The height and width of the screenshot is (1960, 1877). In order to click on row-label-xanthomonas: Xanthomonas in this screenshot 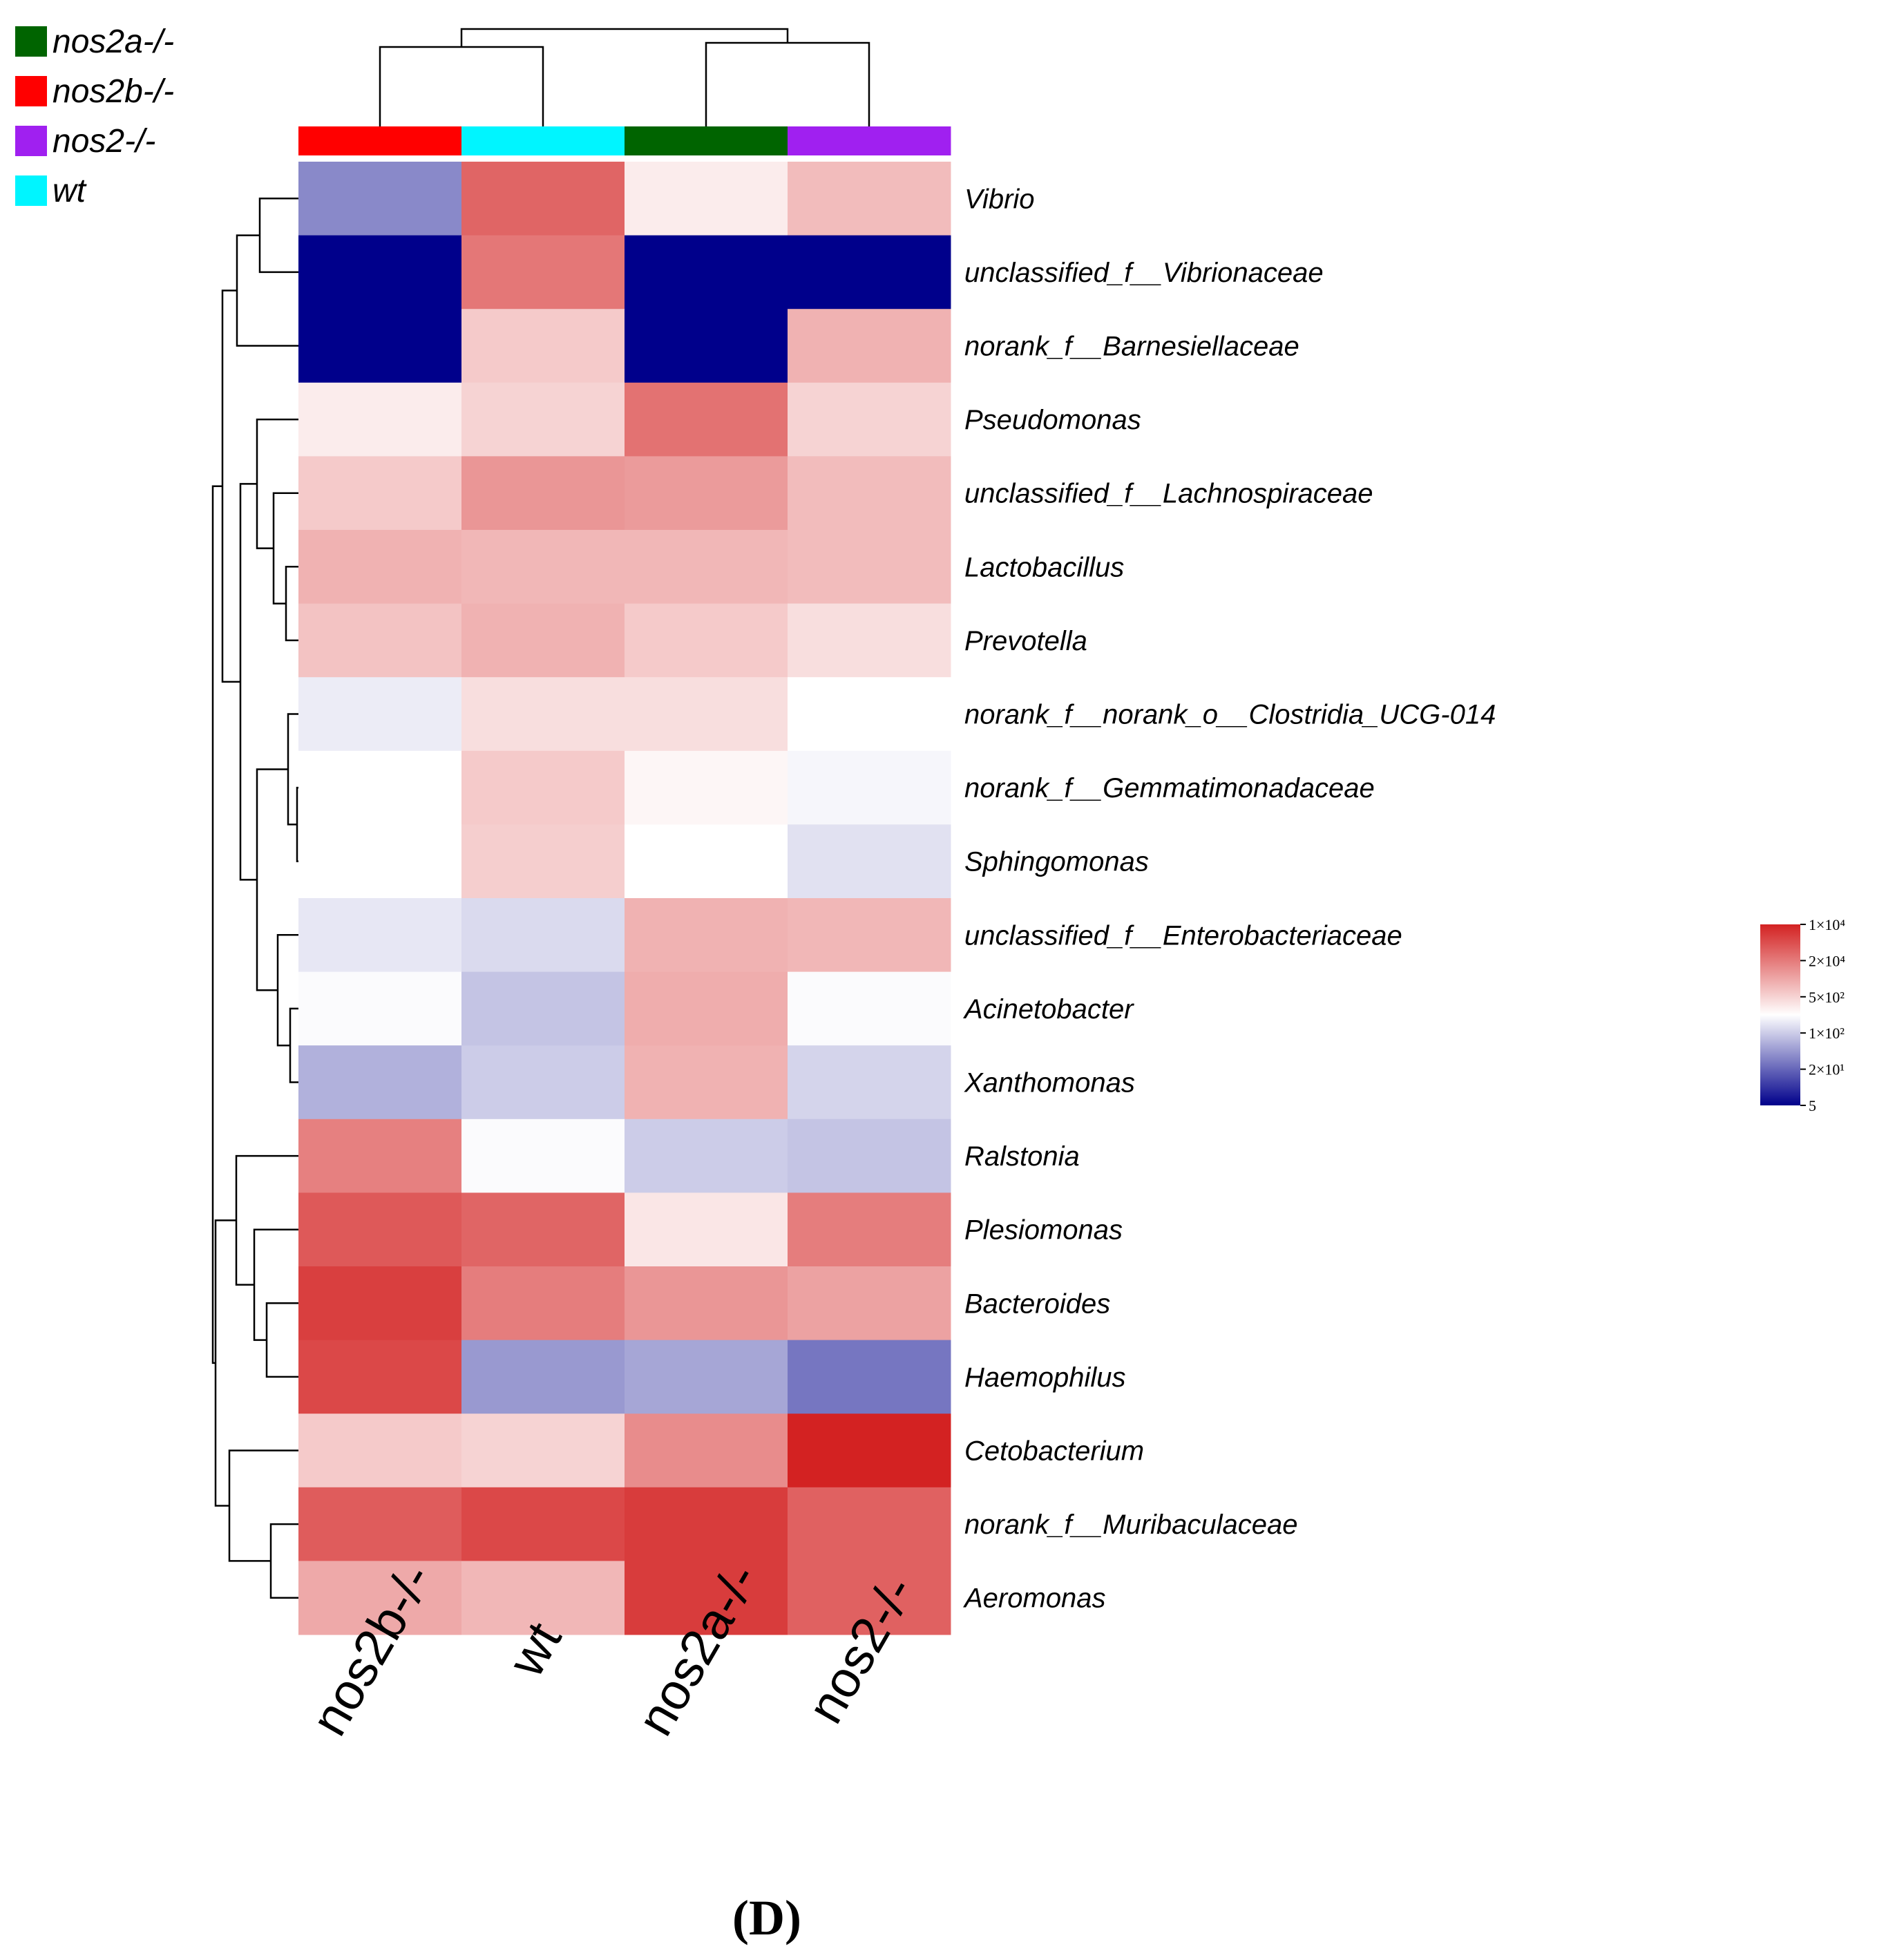, I will do `click(1049, 1083)`.